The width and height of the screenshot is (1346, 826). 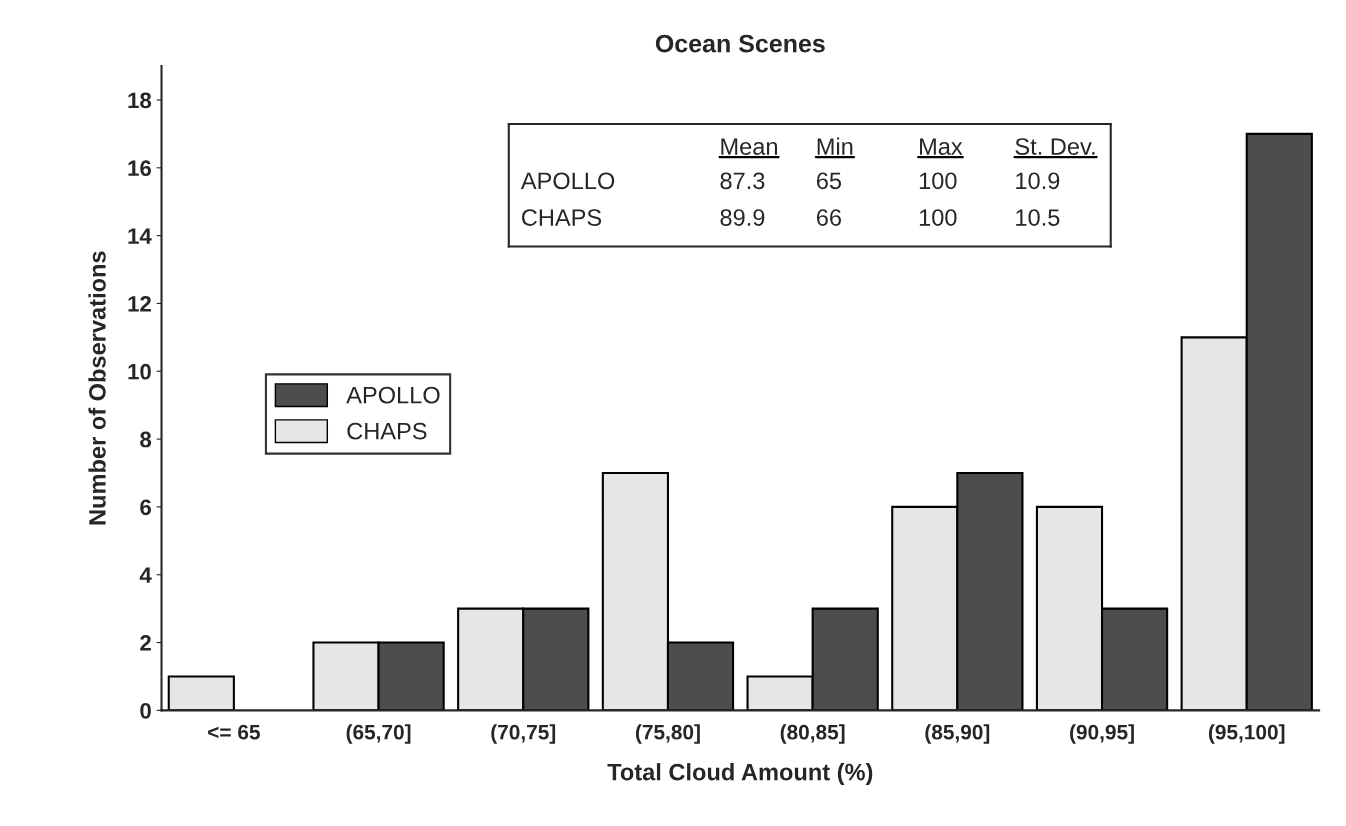 I want to click on y-tick-label: 14, so click(x=140, y=236).